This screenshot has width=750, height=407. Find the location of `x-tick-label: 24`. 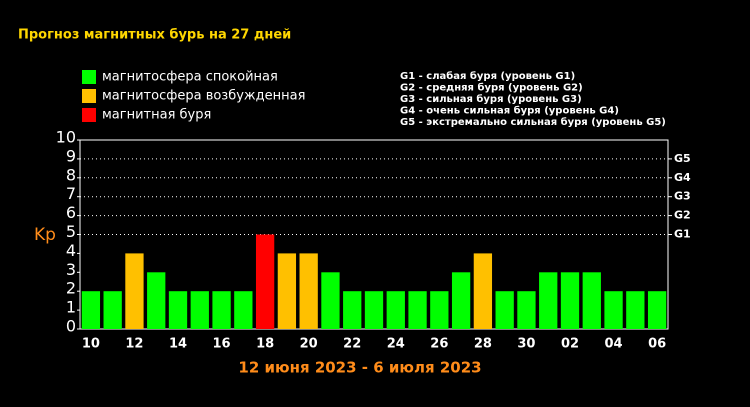

x-tick-label: 24 is located at coordinates (396, 344).